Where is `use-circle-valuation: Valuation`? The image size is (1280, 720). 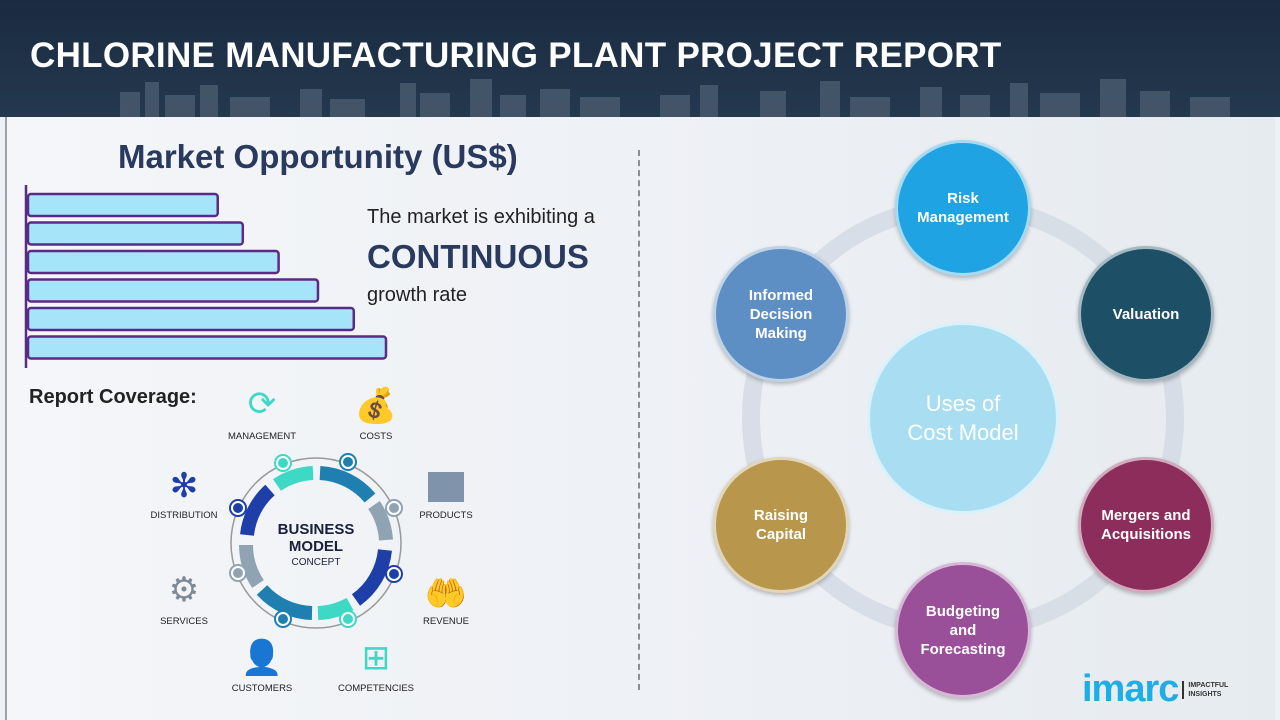
use-circle-valuation: Valuation is located at coordinates (1146, 314).